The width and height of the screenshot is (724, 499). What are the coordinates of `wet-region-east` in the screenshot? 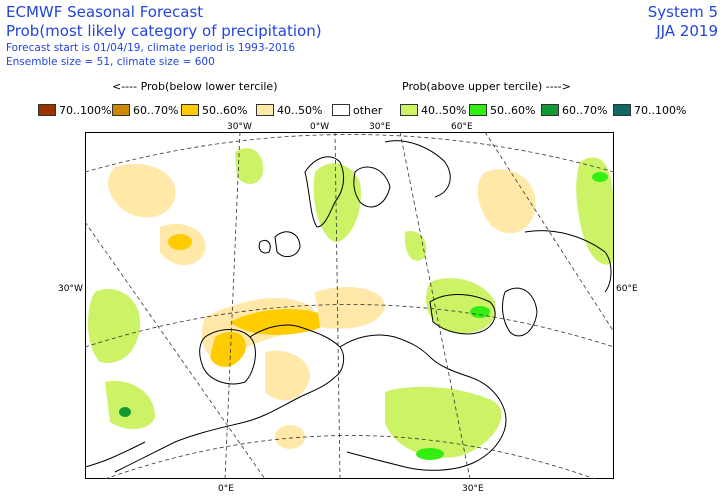 It's located at (594, 211).